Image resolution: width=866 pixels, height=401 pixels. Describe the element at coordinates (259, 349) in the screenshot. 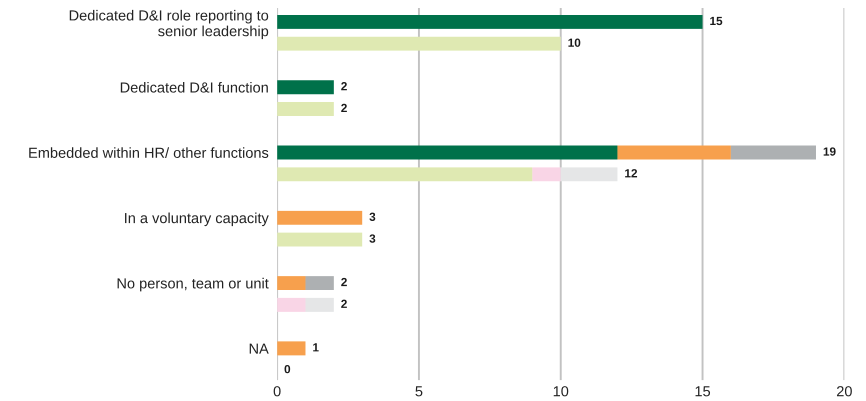

I see `y-tick-label: NA` at that location.